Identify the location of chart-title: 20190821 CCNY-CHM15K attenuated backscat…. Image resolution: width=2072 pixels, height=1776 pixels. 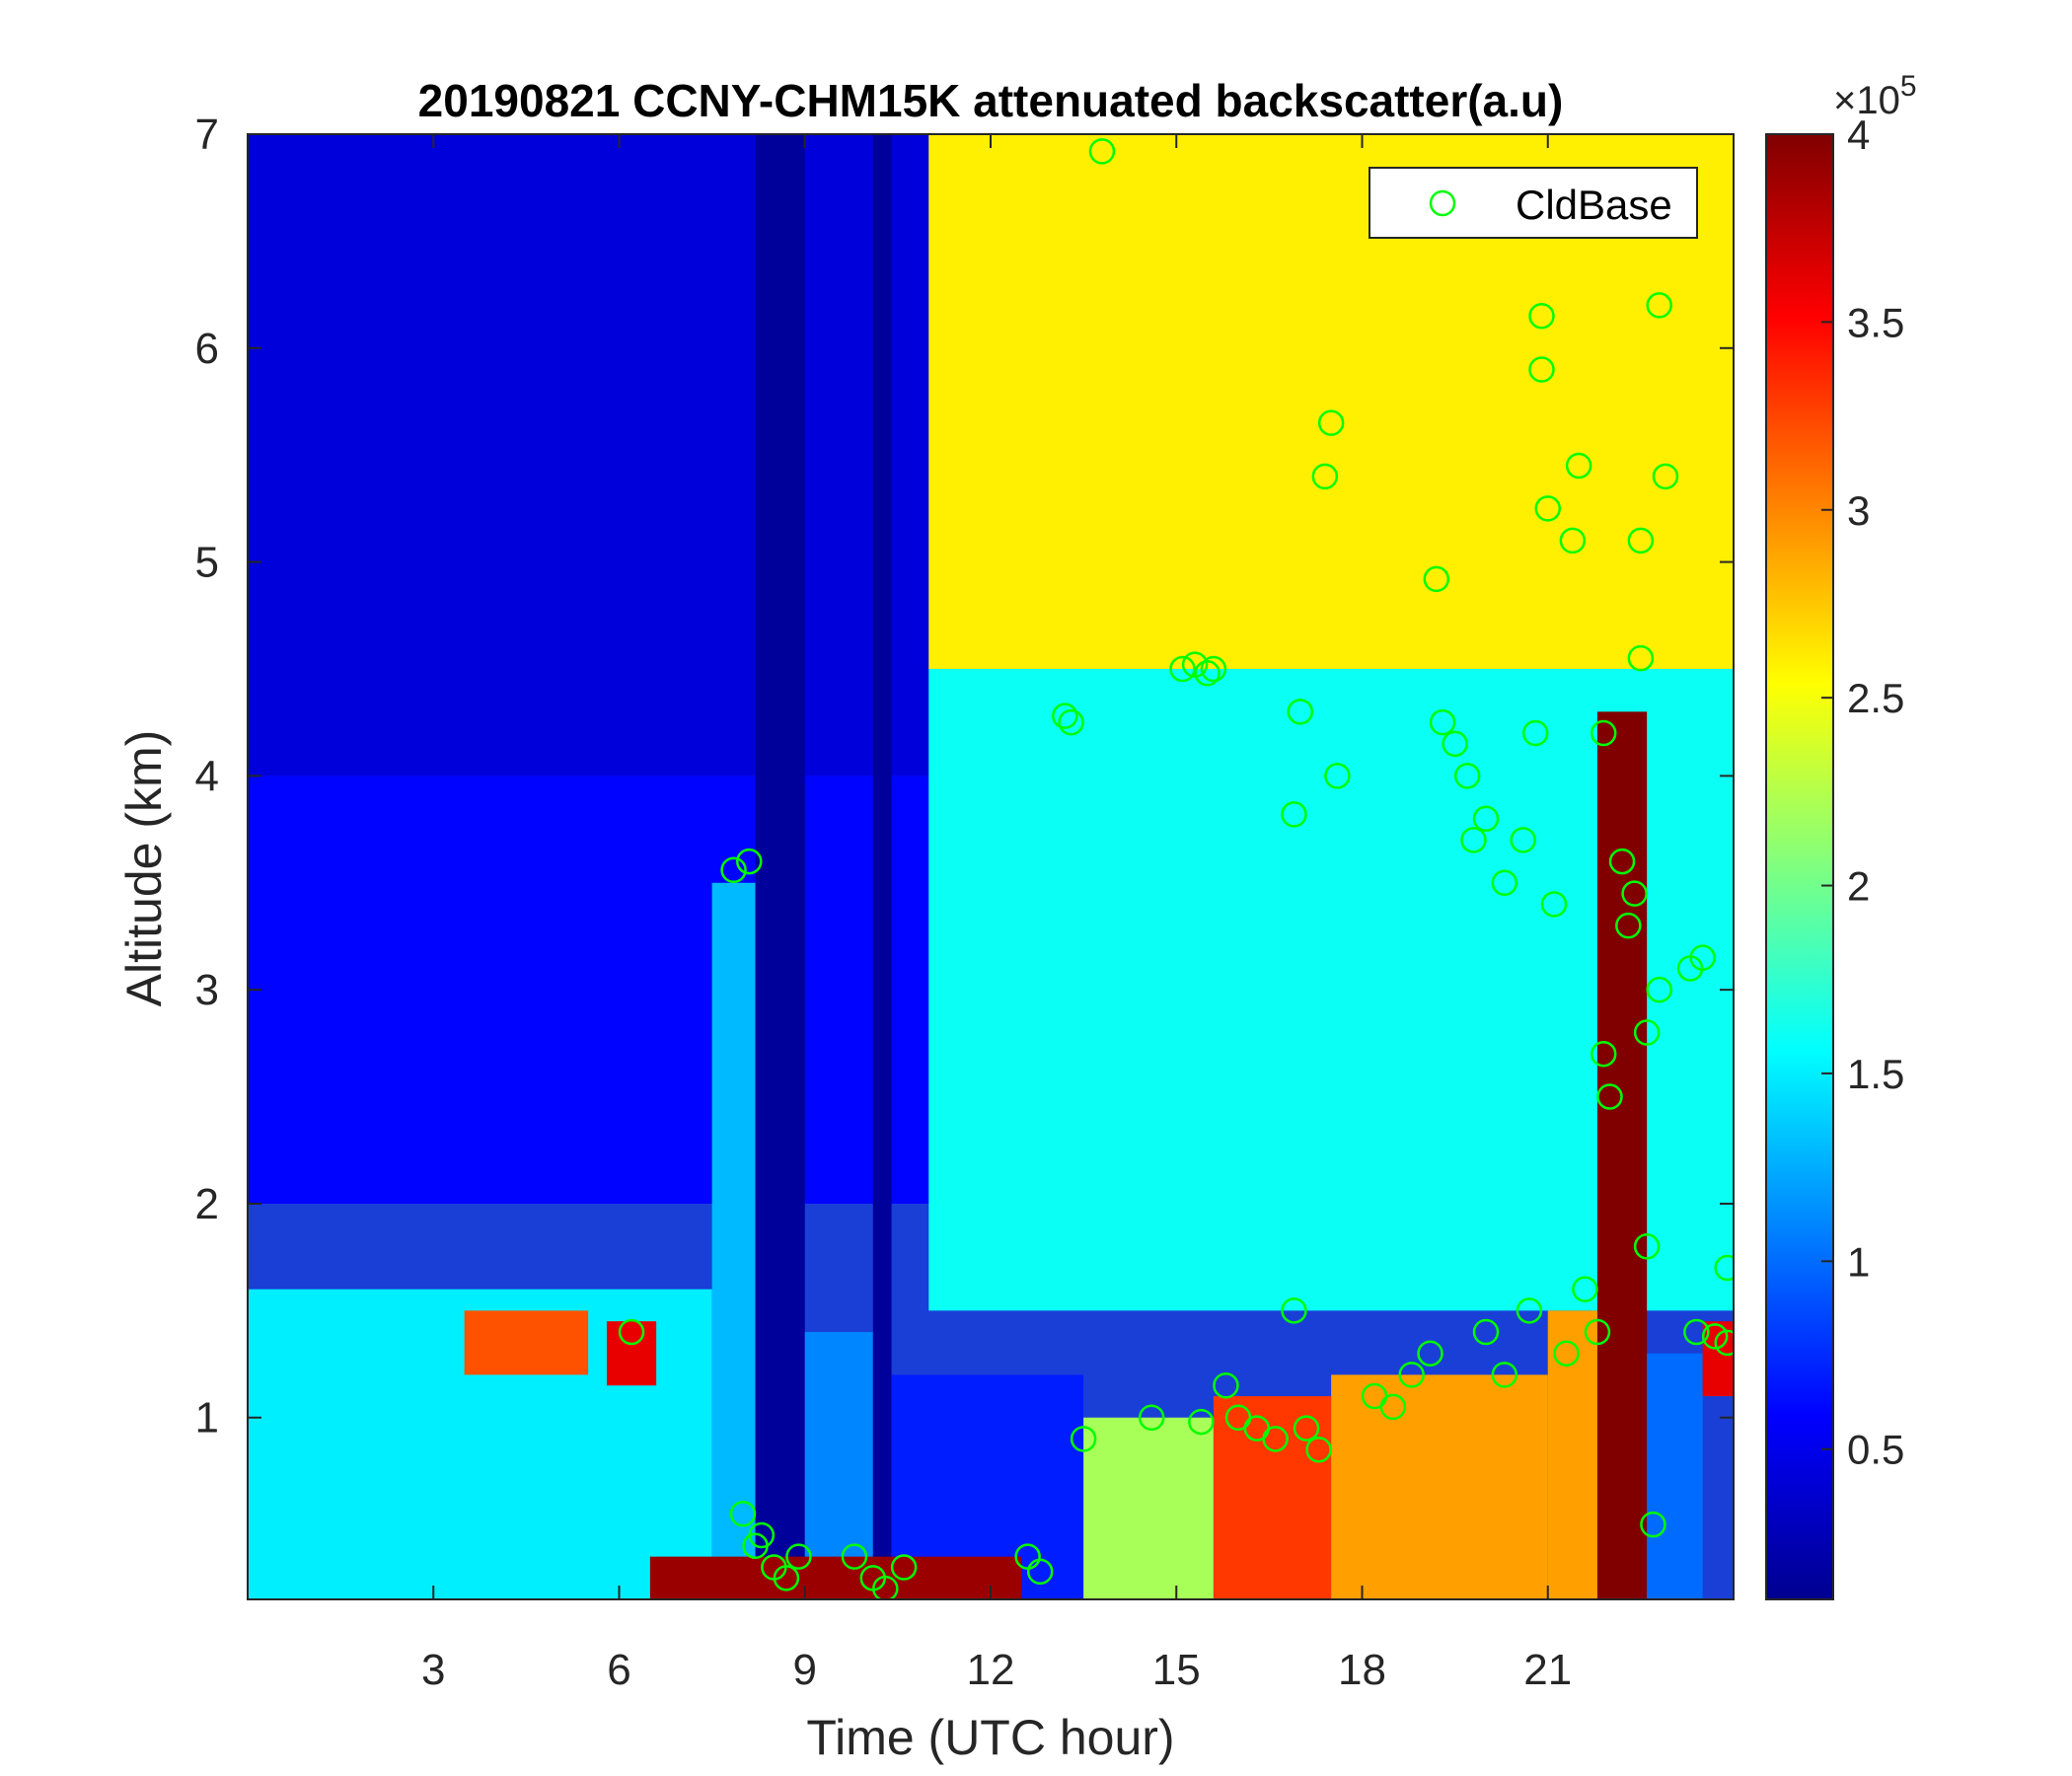
(991, 100).